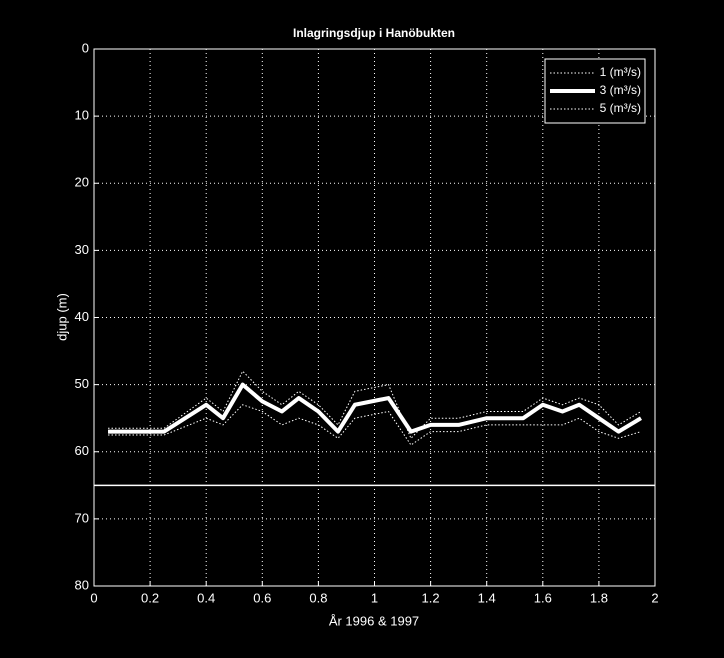 This screenshot has width=724, height=658. What do you see at coordinates (262, 597) in the screenshot?
I see `x-tick-label: 0.6` at bounding box center [262, 597].